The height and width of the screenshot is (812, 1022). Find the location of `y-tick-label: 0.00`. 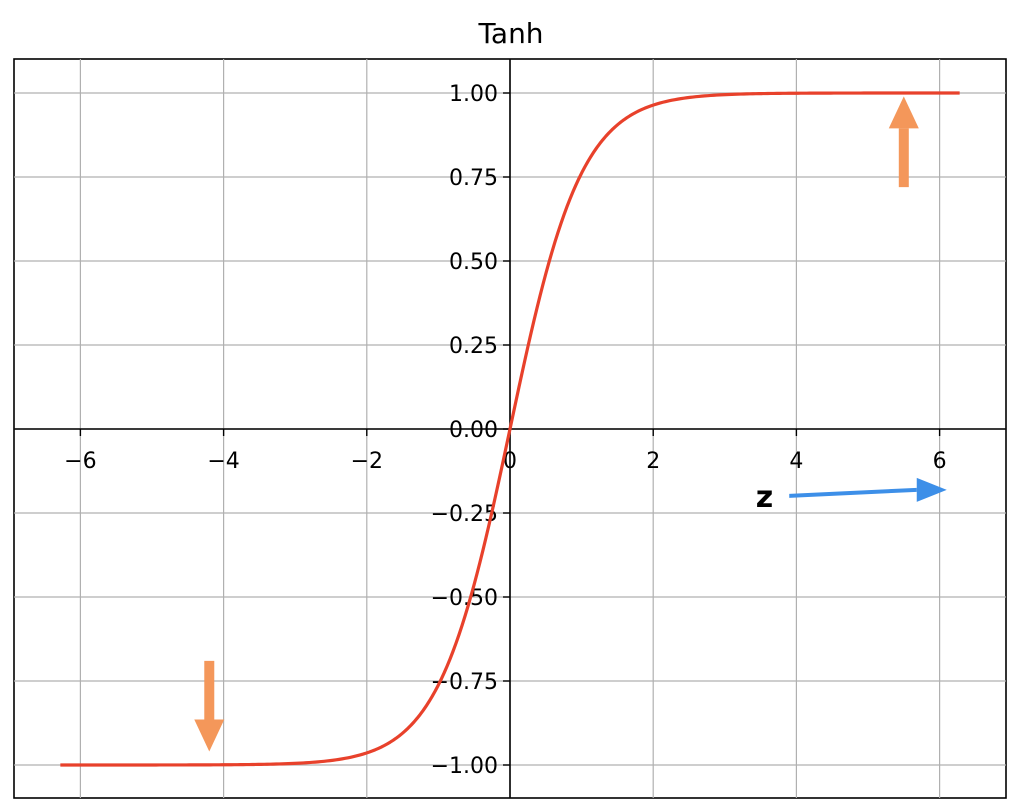

y-tick-label: 0.00 is located at coordinates (473, 430).